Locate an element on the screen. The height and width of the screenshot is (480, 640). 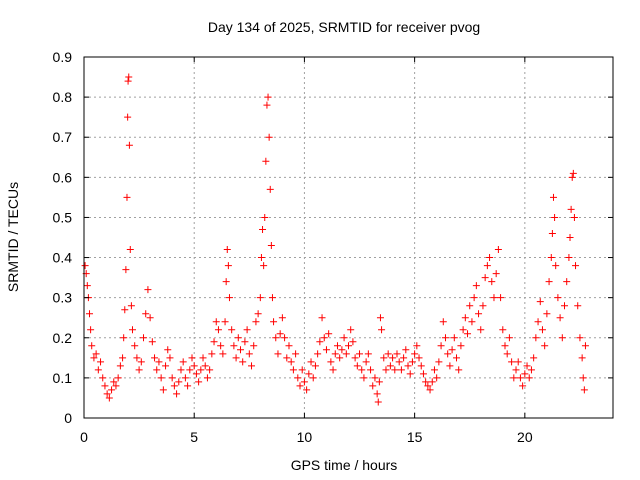
x-axis-label: GPS time / hours is located at coordinates (344, 465).